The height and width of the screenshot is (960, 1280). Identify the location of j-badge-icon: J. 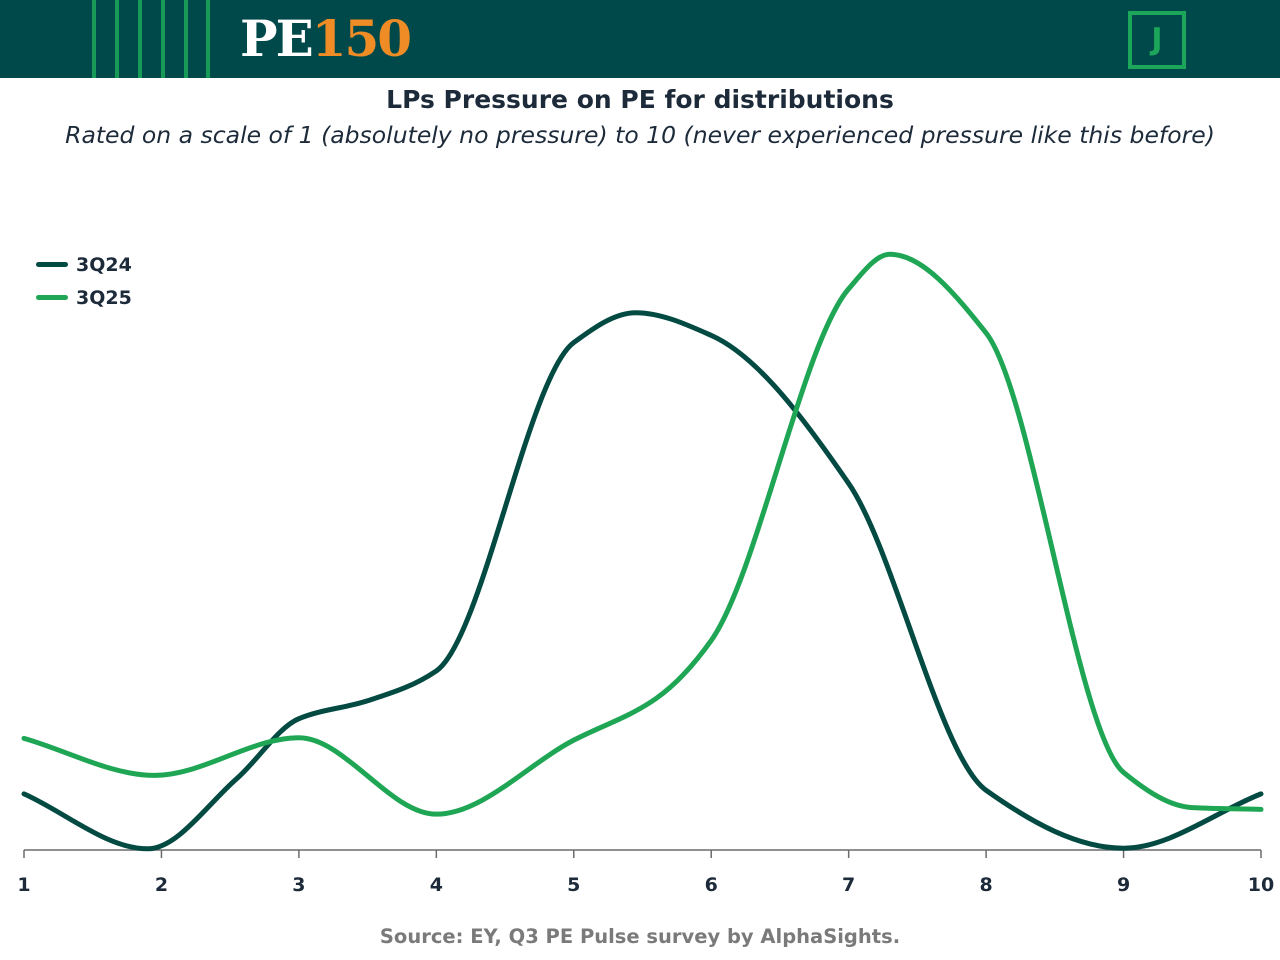
(1157, 40).